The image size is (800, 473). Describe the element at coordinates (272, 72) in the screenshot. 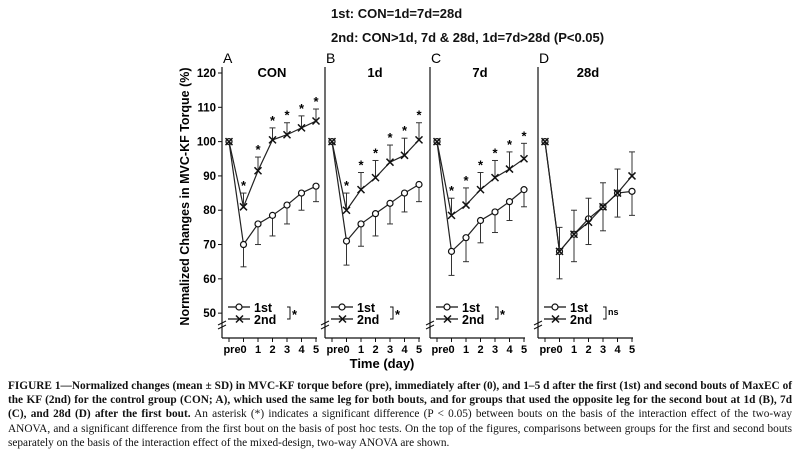

I see `panel-title: CON` at that location.